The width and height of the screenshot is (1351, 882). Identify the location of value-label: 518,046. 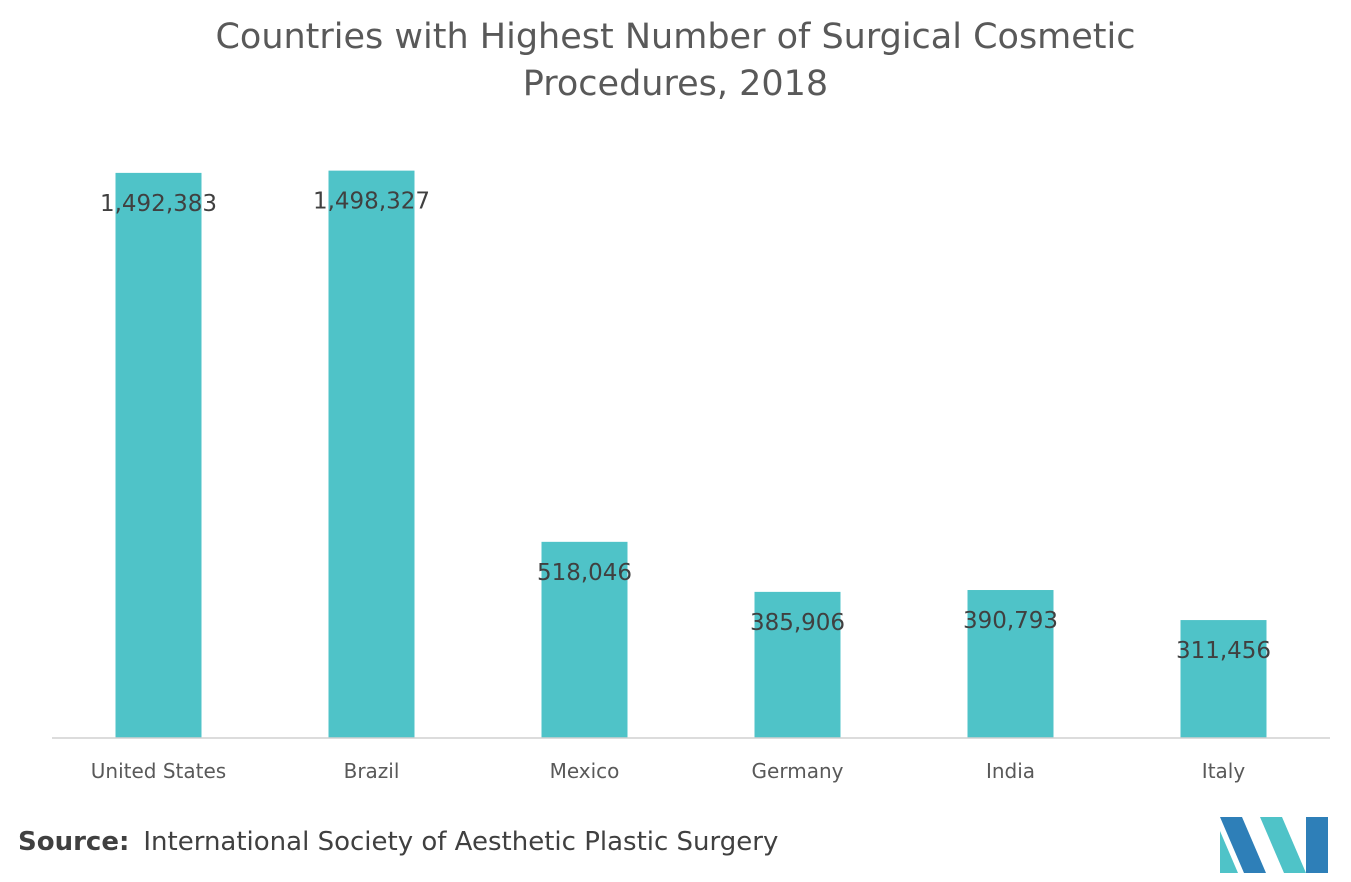
(584, 573).